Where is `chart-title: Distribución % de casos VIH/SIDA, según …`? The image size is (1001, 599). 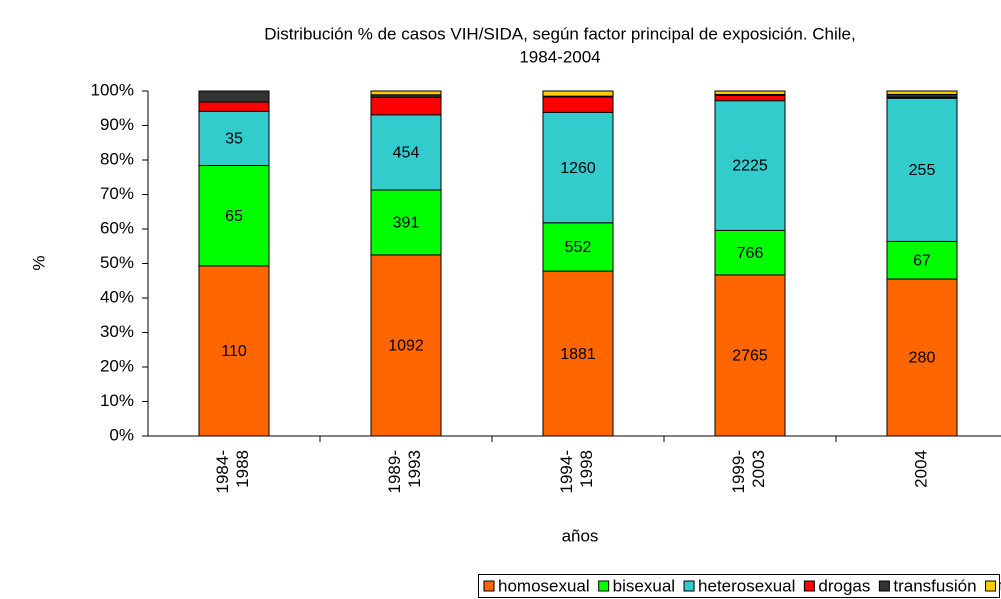
chart-title: Distribución % de casos VIH/SIDA, según … is located at coordinates (560, 33).